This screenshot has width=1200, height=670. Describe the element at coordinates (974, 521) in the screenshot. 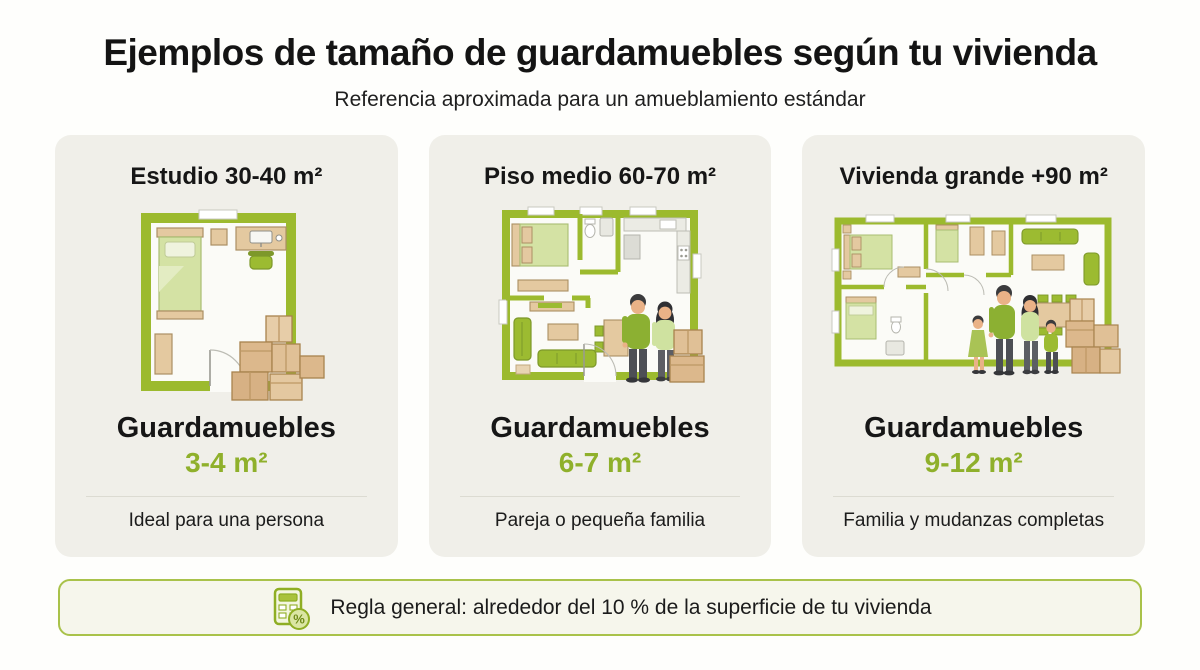

I see `card-caption: Familia y mudanzas completas` at that location.